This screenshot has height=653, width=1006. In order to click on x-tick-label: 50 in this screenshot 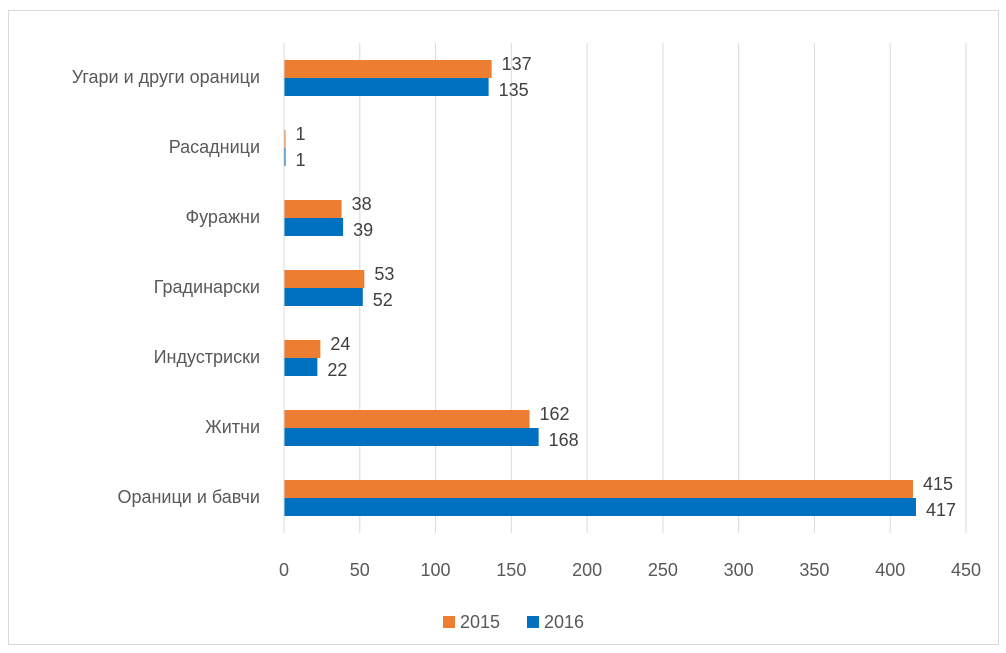, I will do `click(360, 570)`.